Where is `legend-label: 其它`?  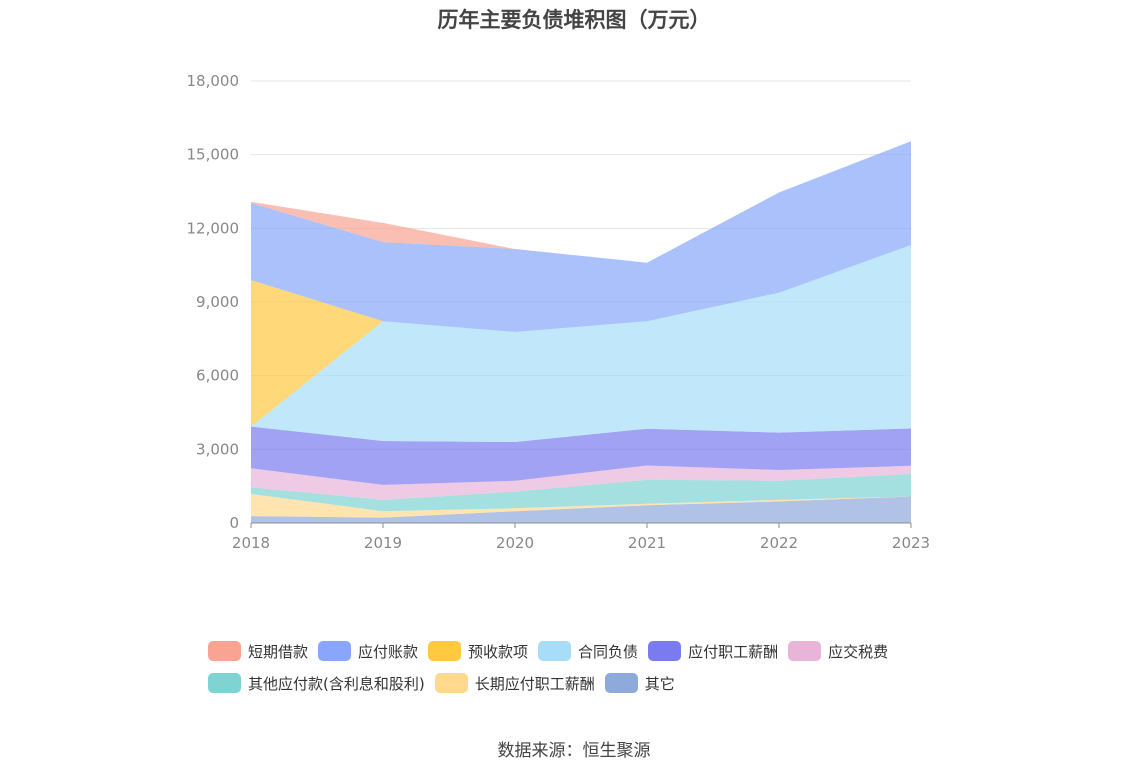 legend-label: 其它 is located at coordinates (659, 683).